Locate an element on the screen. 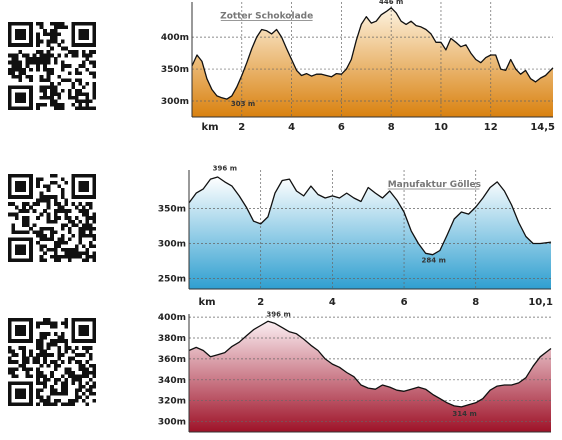  y-tick-label: 360m is located at coordinates (172, 360).